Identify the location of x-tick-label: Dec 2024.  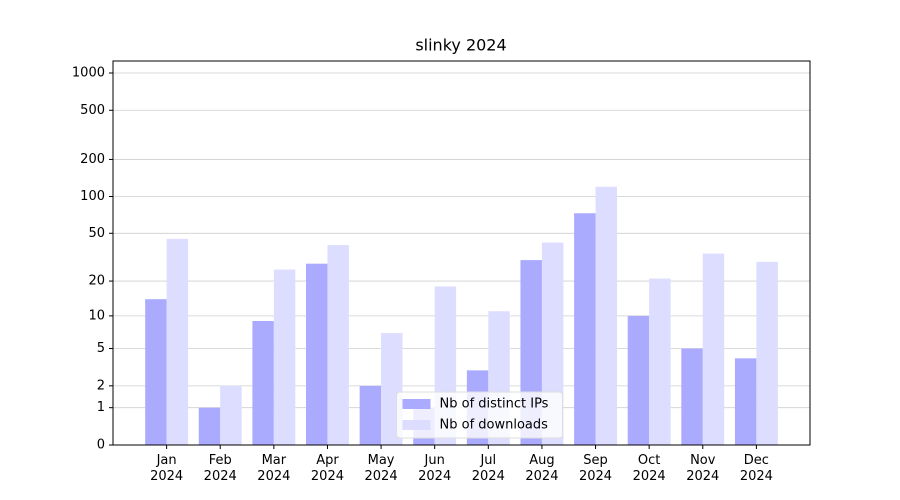
(756, 468).